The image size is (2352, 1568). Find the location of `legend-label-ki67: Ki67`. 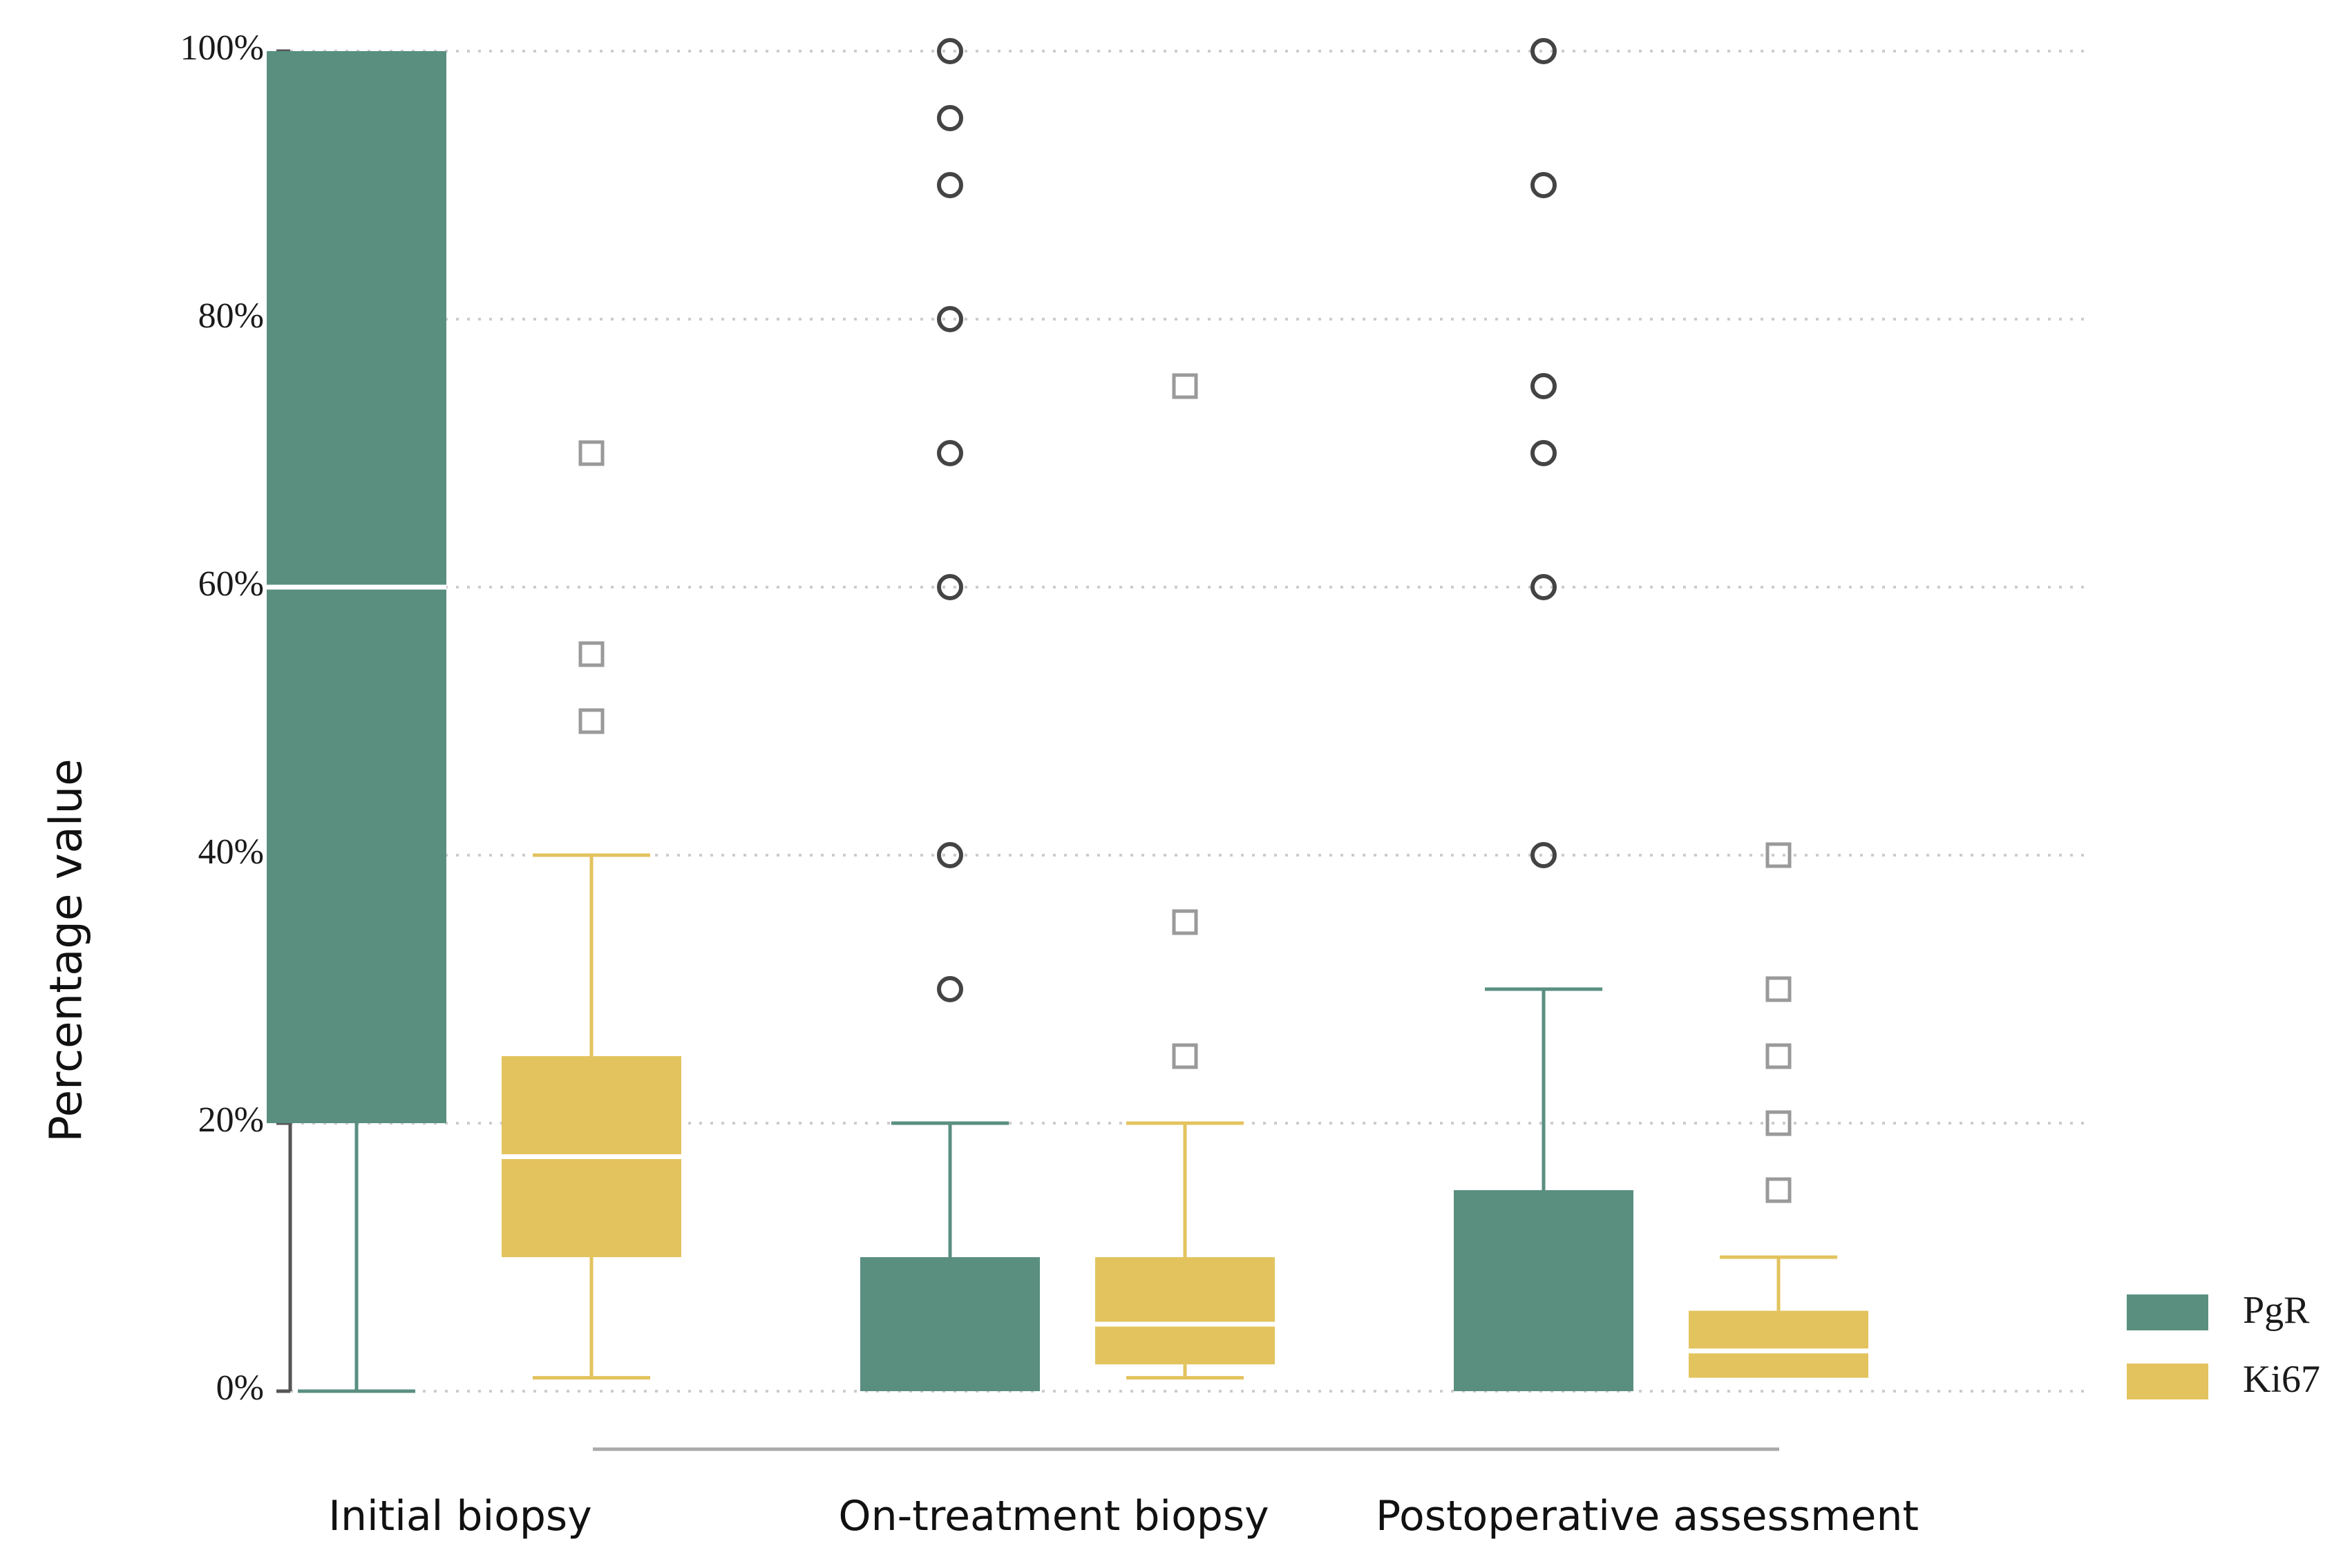

legend-label-ki67: Ki67 is located at coordinates (2282, 1379).